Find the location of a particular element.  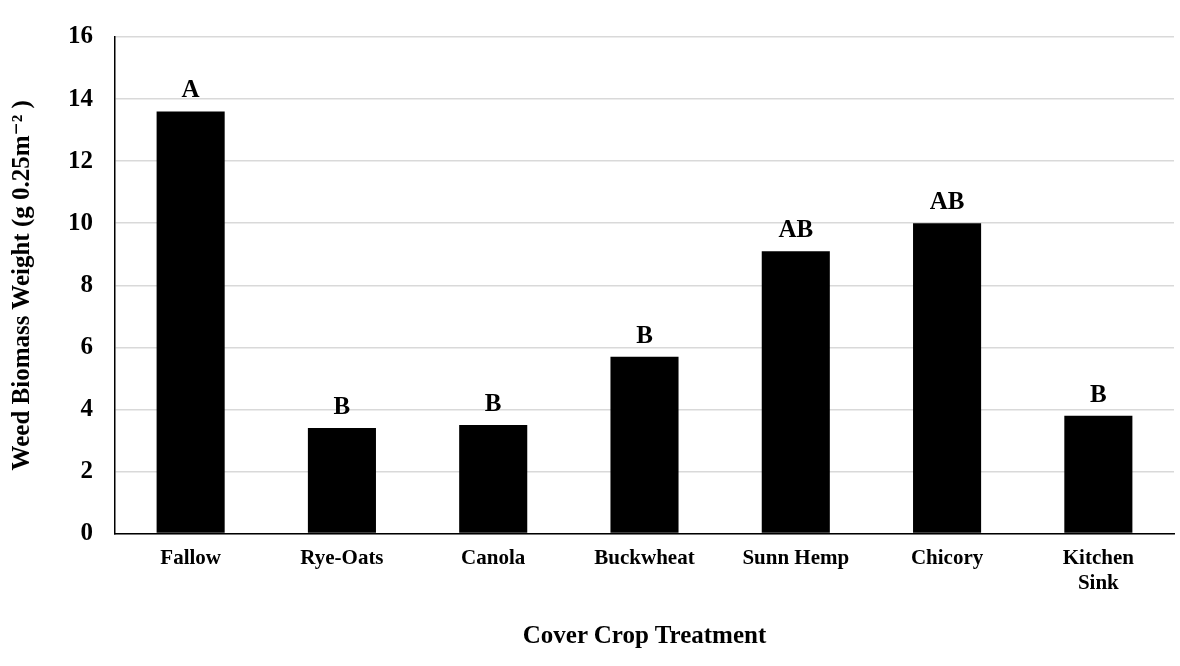

y-axis-title: Weed Biomass Weight (g 0.25m⁻² ) is located at coordinates (21, 285).